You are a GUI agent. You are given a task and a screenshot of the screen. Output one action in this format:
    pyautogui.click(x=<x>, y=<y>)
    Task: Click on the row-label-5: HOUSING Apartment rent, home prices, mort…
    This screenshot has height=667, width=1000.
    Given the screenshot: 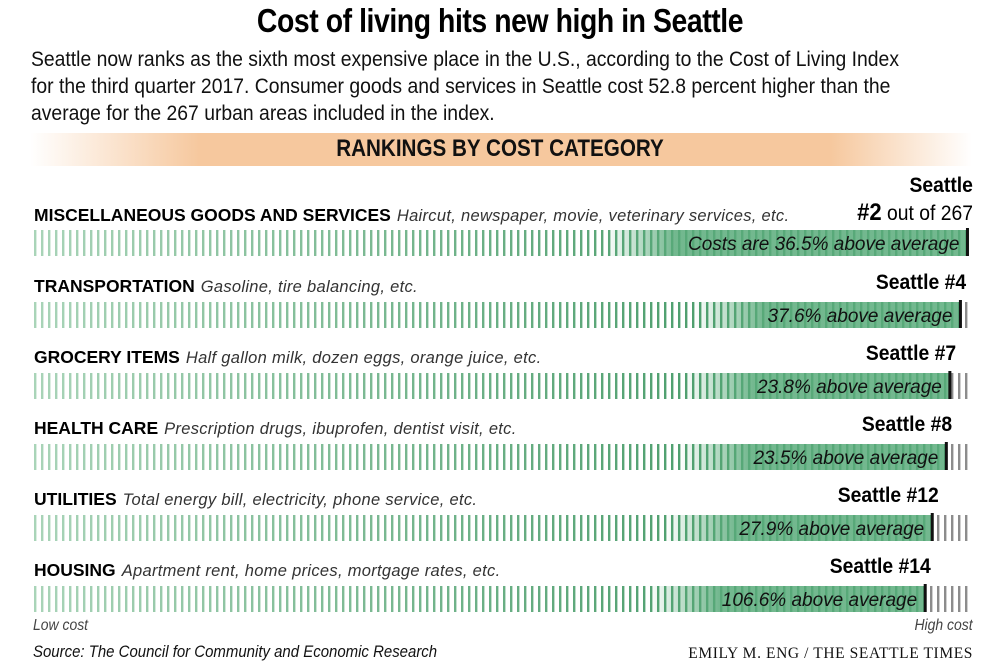 What is the action you would take?
    pyautogui.click(x=267, y=570)
    